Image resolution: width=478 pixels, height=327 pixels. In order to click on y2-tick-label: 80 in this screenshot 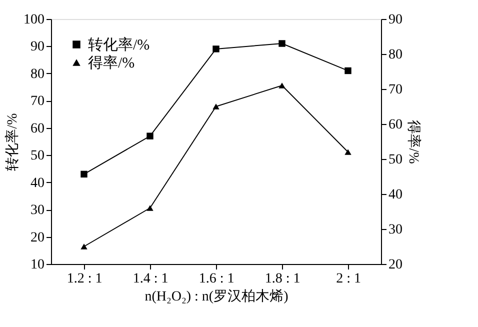, I will do `click(395, 55)`.